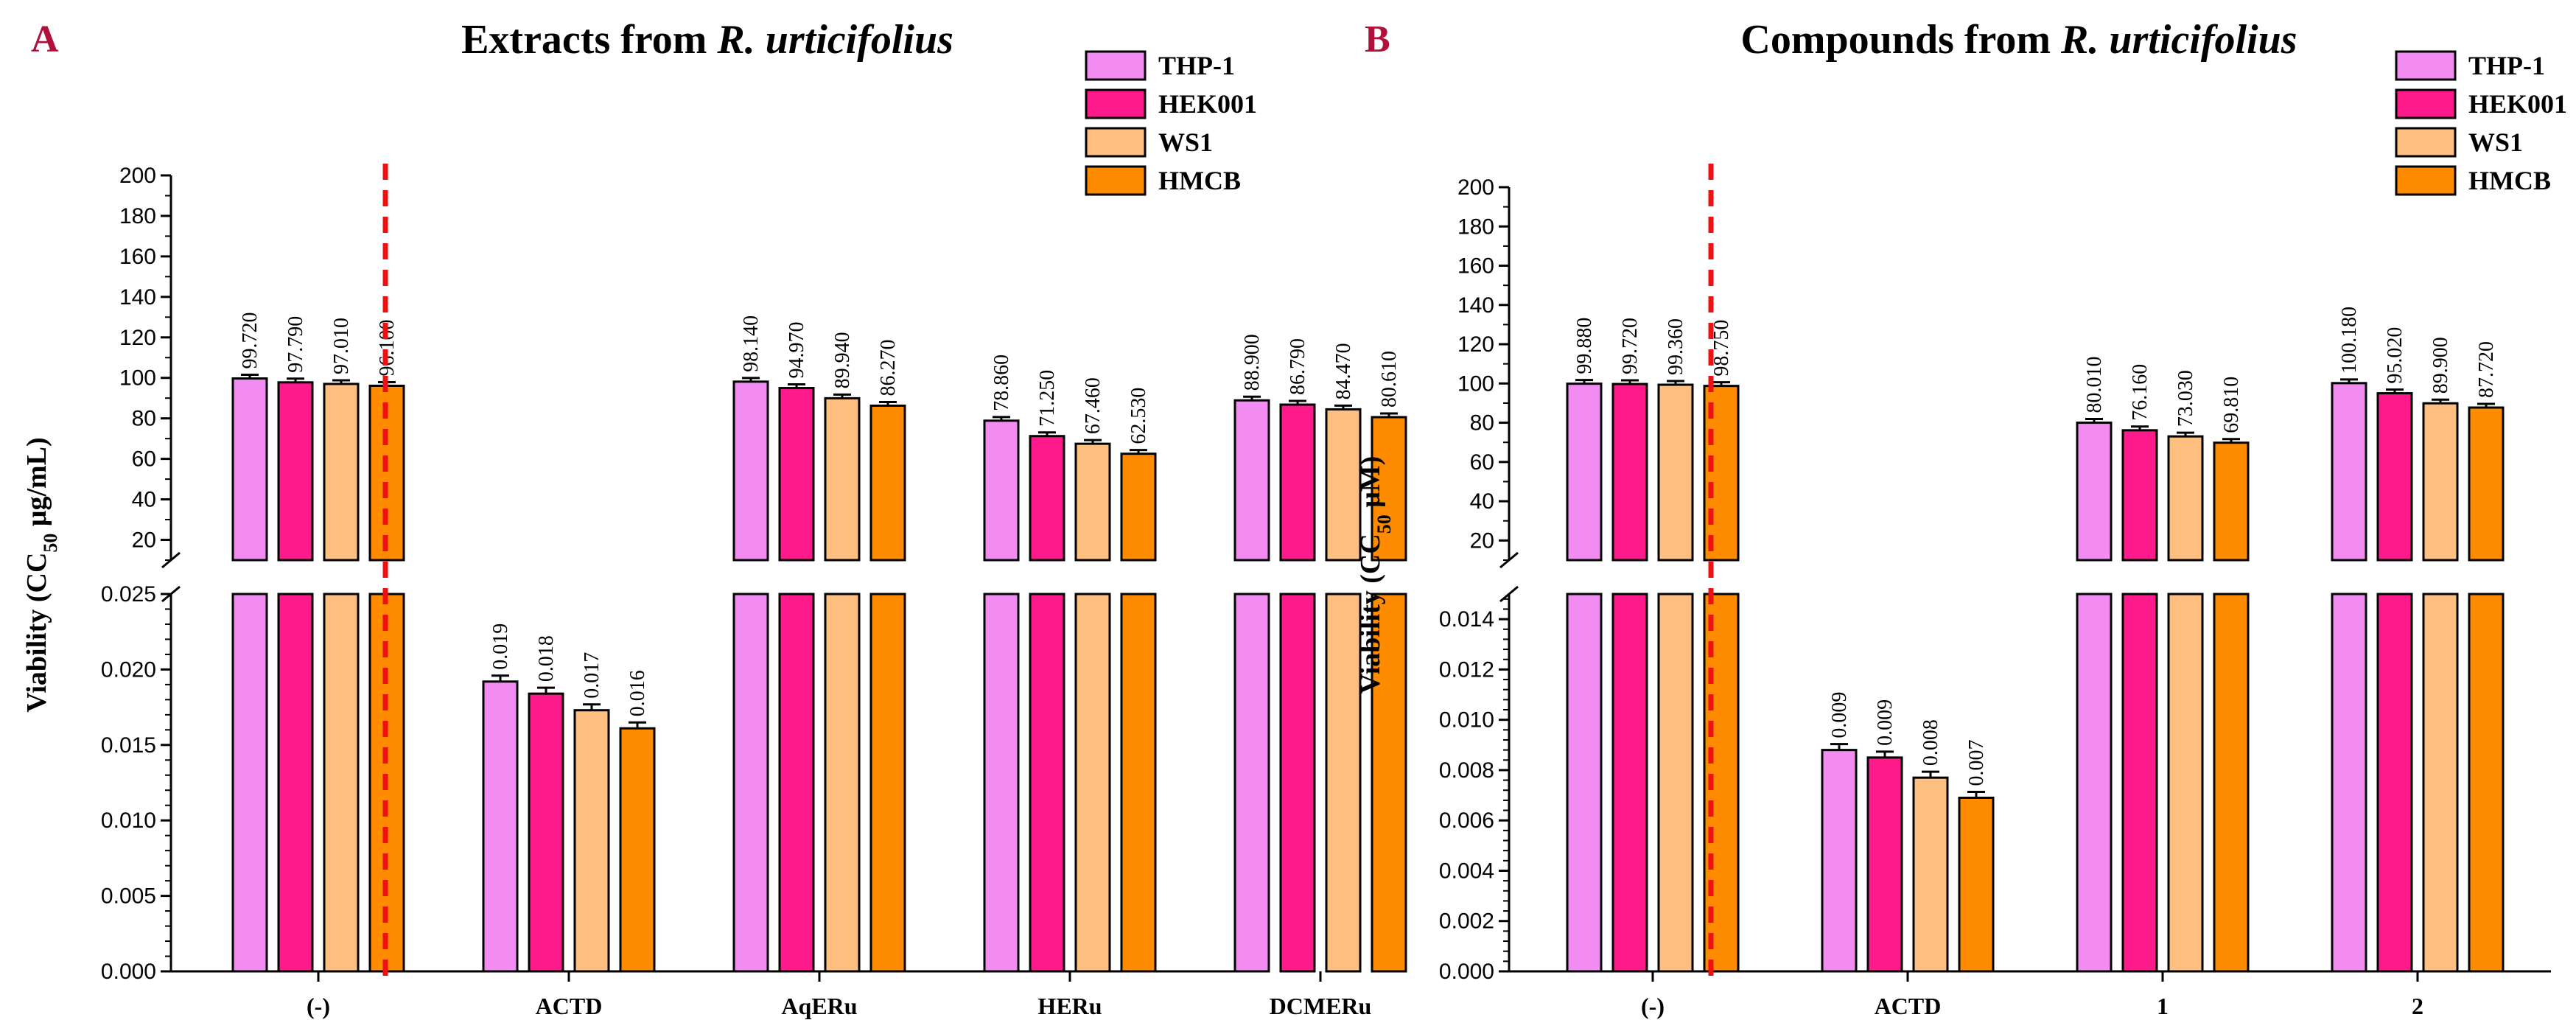 The width and height of the screenshot is (2576, 1034). I want to click on data-label: 98.750, so click(1722, 348).